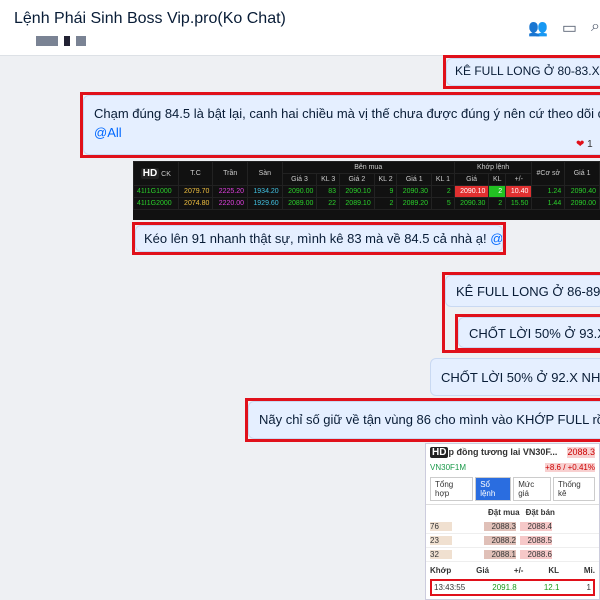  I want to click on board-cell: 9, so click(385, 191).